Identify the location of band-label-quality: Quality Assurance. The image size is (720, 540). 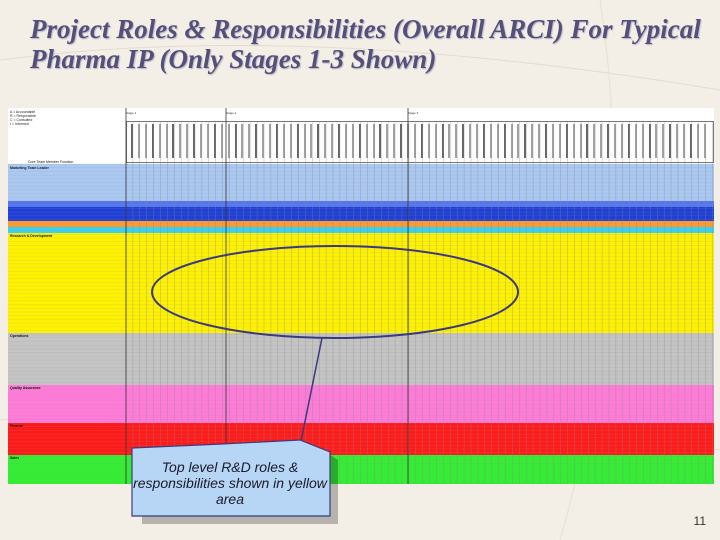
(25, 388).